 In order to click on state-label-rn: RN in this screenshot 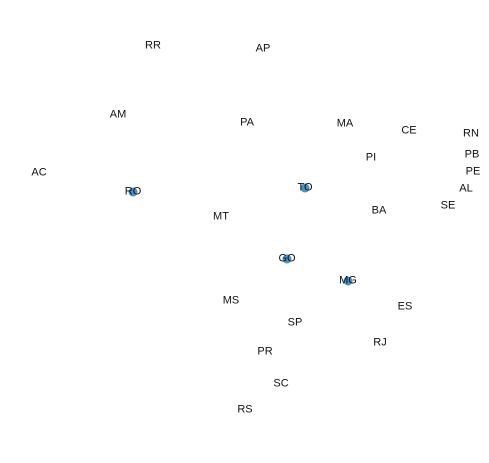, I will do `click(471, 133)`.